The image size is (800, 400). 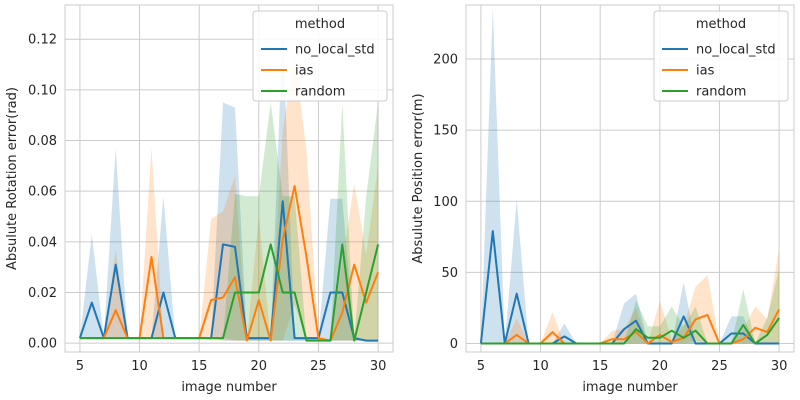 I want to click on rotation-x-ticks: 5 10 15 20 25 30, so click(x=231, y=366).